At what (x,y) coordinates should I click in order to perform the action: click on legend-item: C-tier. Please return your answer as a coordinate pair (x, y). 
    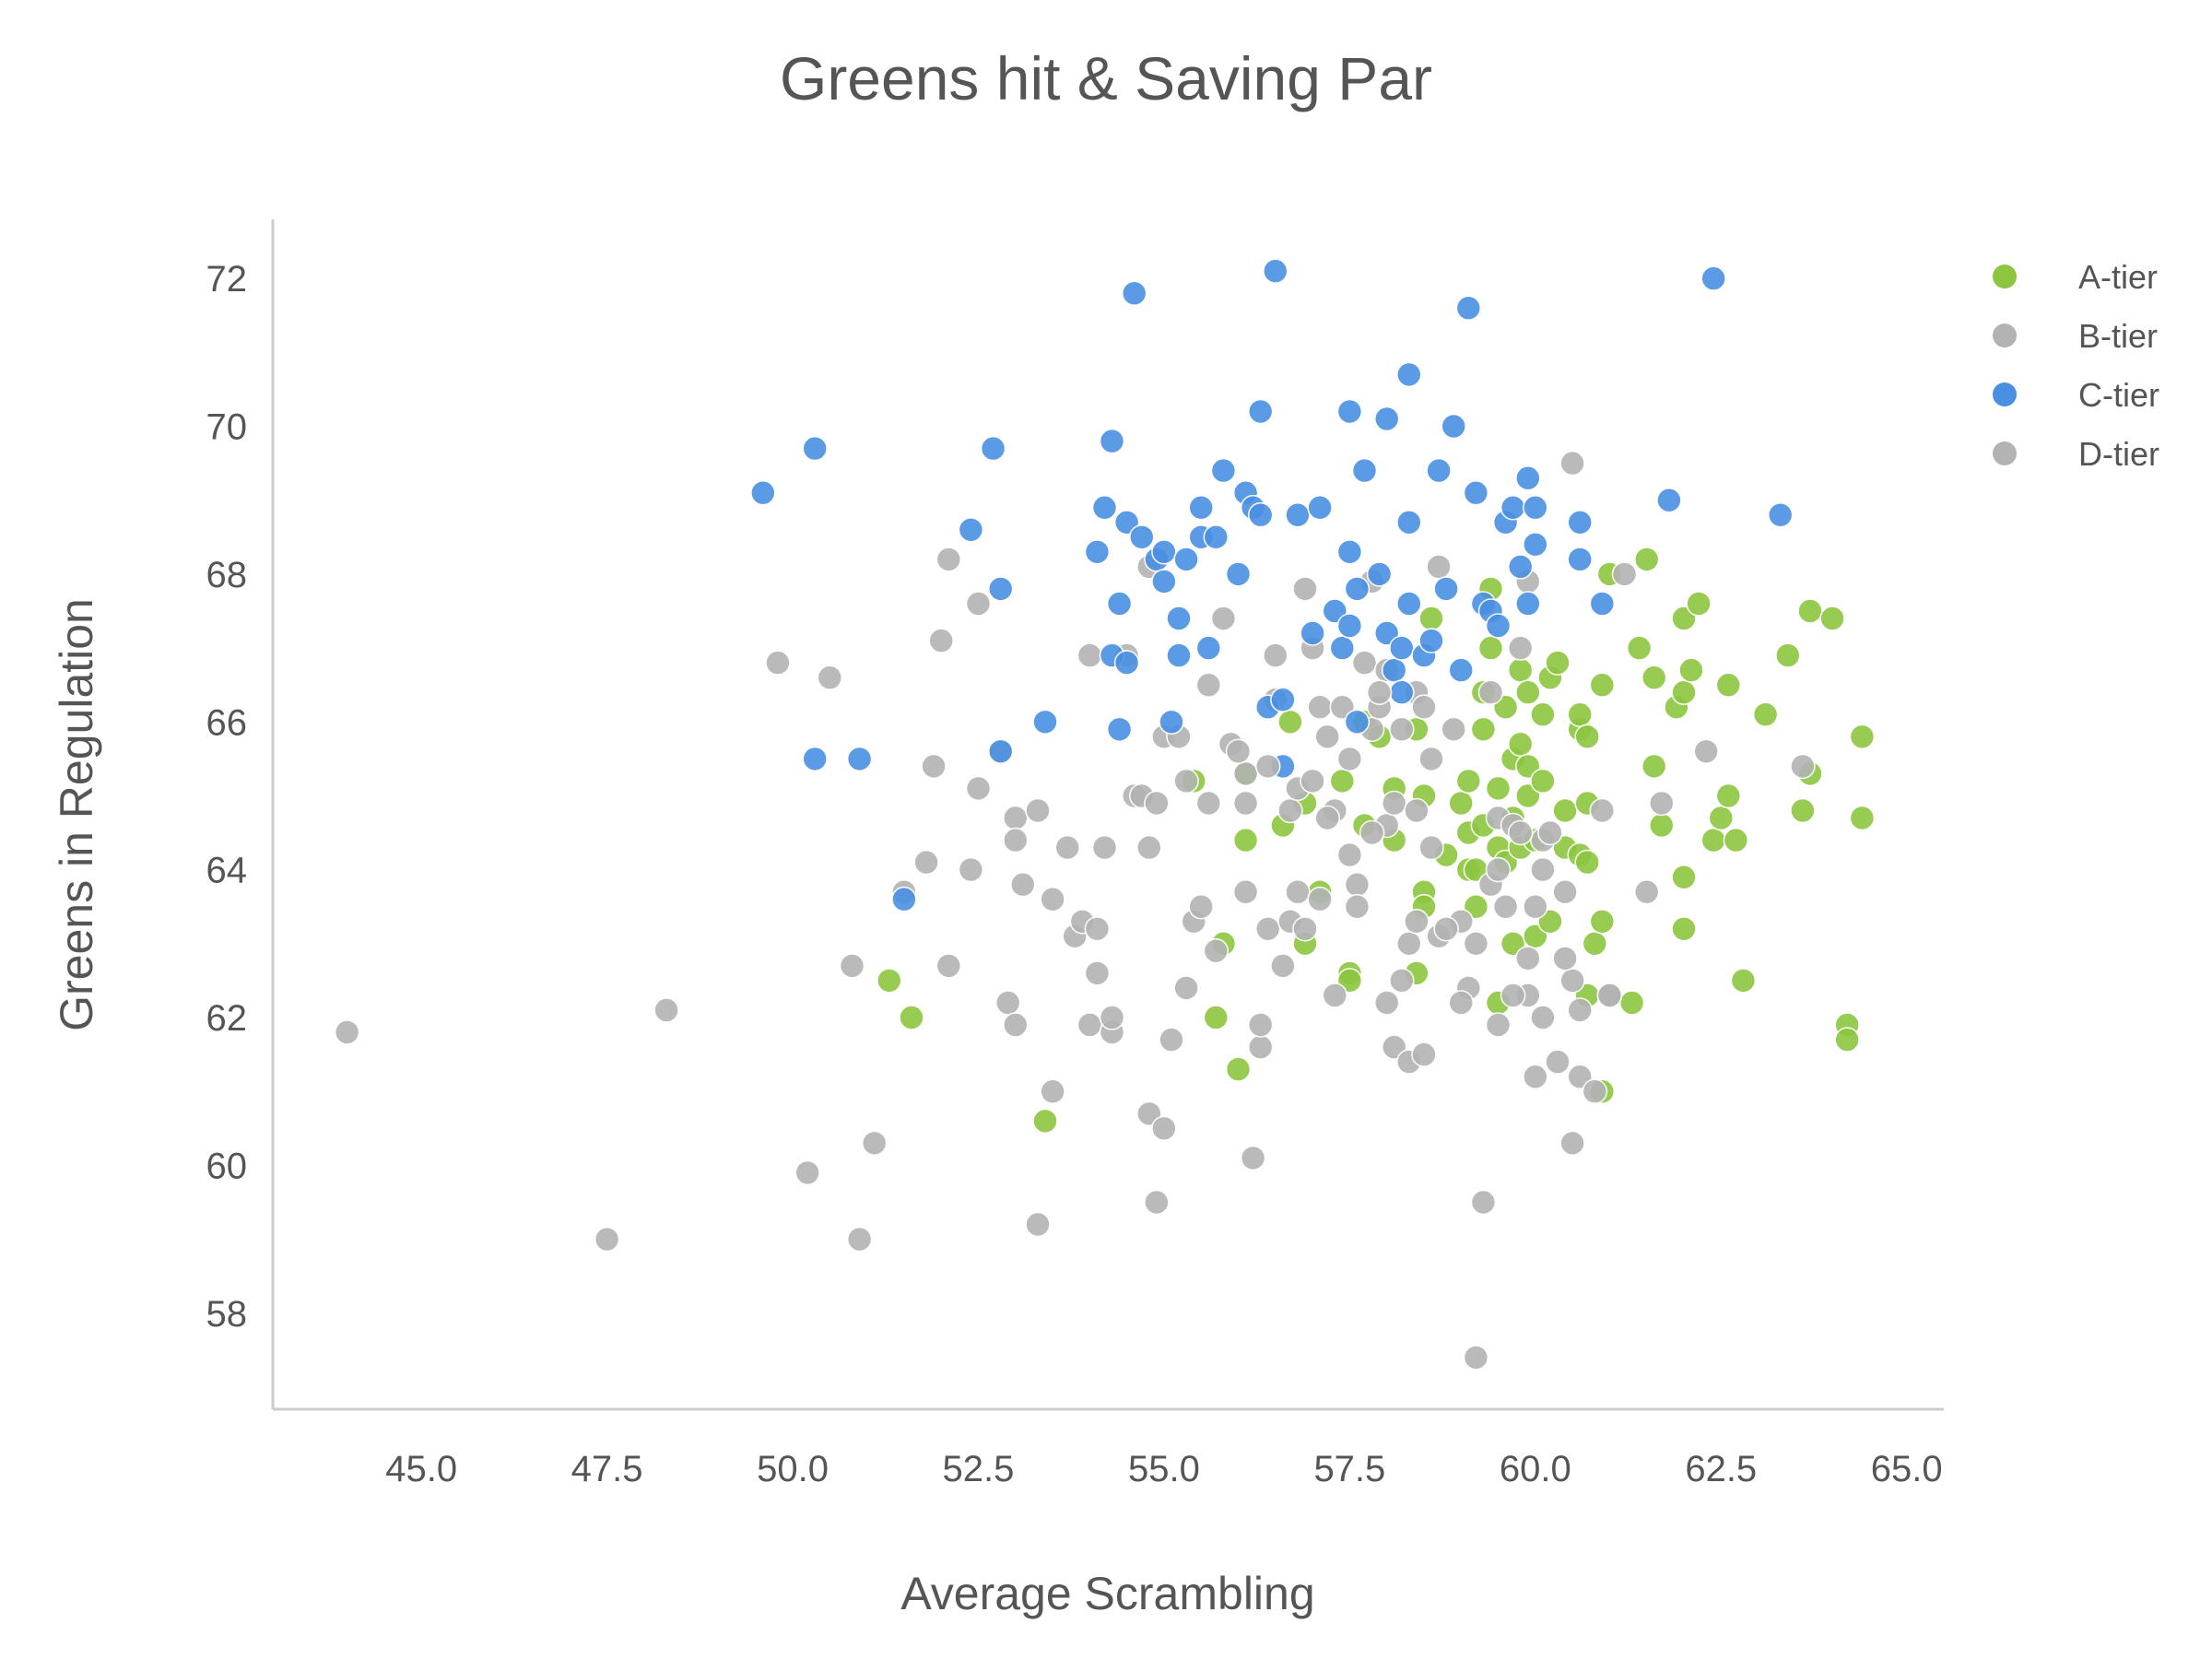
    Looking at the image, I should click on (2076, 395).